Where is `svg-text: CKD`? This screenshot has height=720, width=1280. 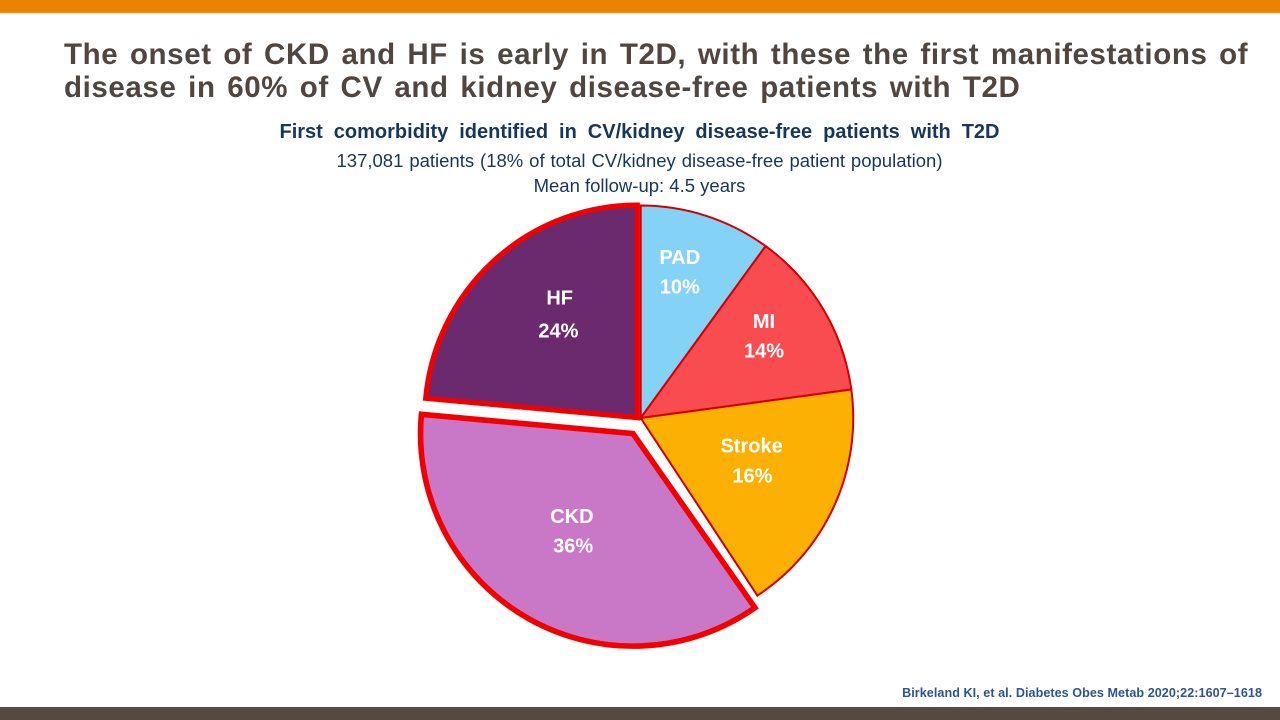 svg-text: CKD is located at coordinates (571, 517).